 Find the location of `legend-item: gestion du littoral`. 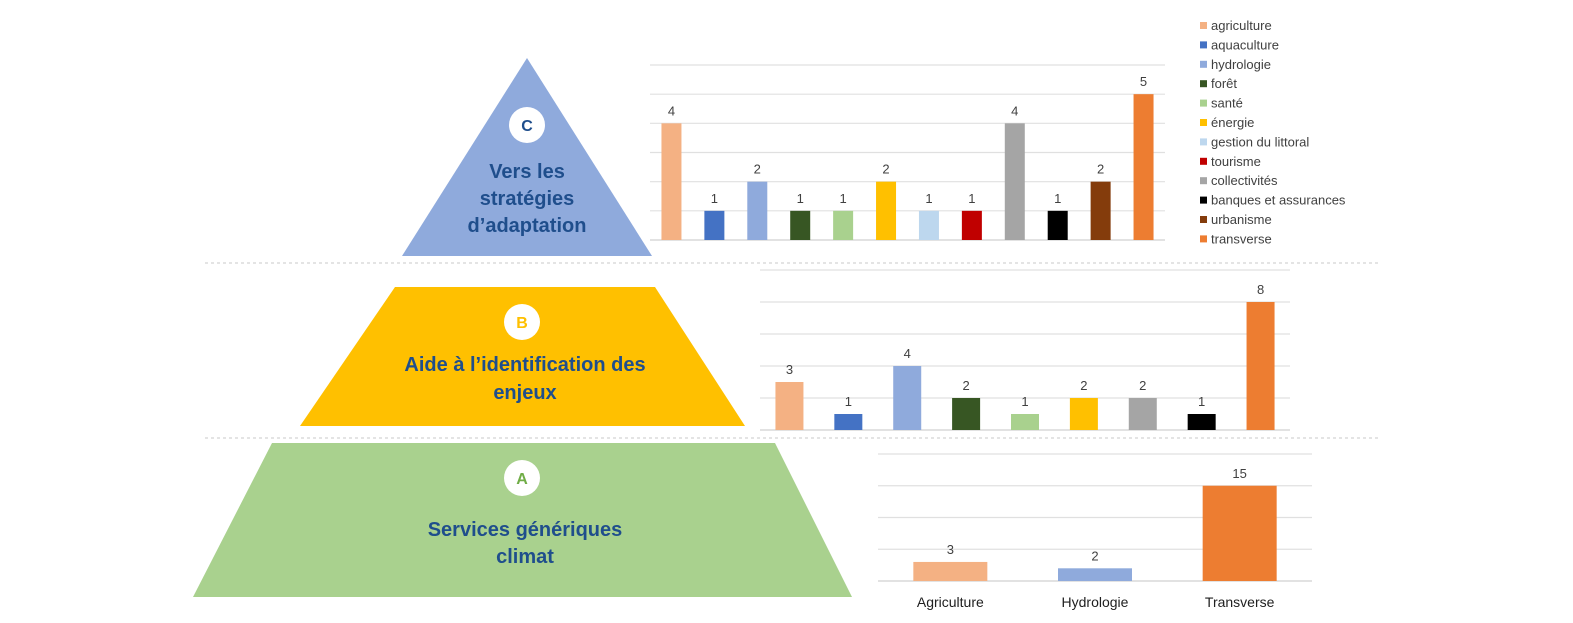

legend-item: gestion du littoral is located at coordinates (1254, 141).